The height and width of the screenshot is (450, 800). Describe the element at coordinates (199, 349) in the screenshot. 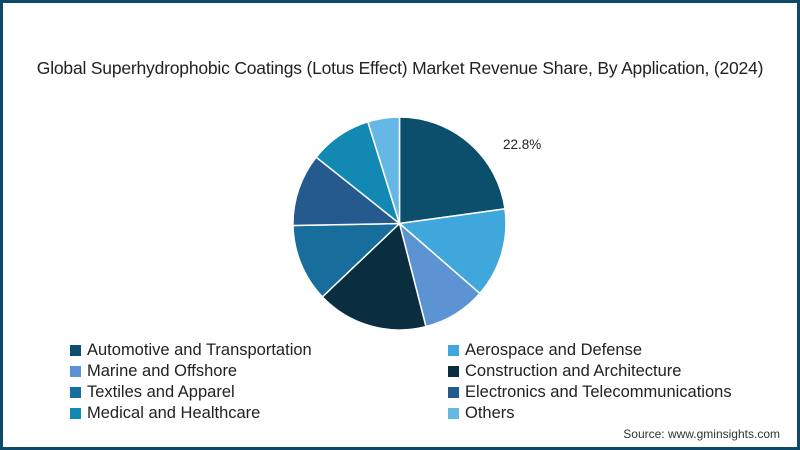

I see `legend-label: Automotive and Transportation` at that location.